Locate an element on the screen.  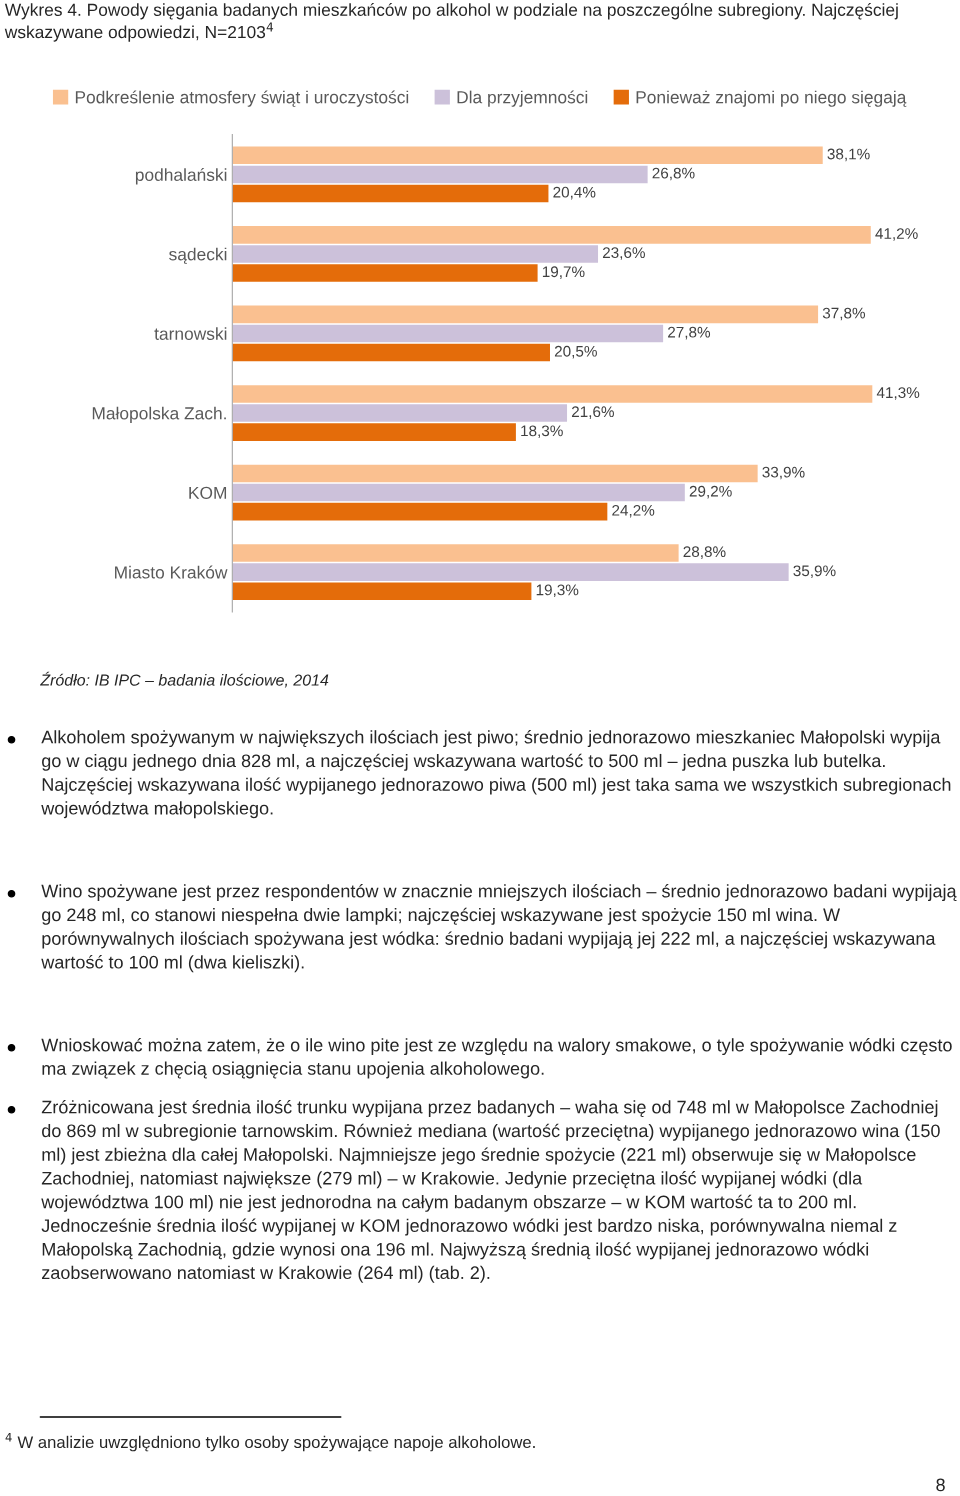
y-tick-label: sądecki is located at coordinates (198, 255).